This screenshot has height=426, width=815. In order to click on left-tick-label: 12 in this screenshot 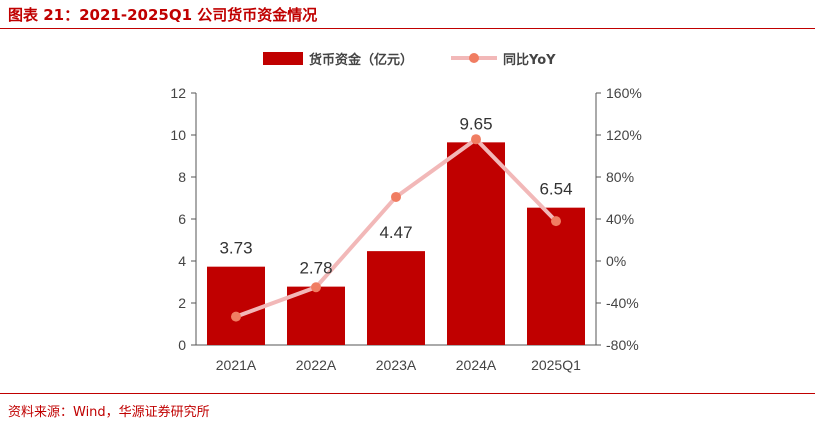, I will do `click(178, 93)`.